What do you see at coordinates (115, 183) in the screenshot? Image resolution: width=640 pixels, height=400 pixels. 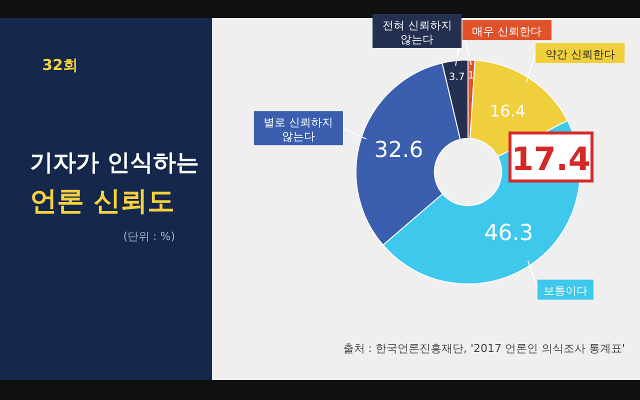 I see `text: 기자가 인식하는 언론 신뢰도` at bounding box center [115, 183].